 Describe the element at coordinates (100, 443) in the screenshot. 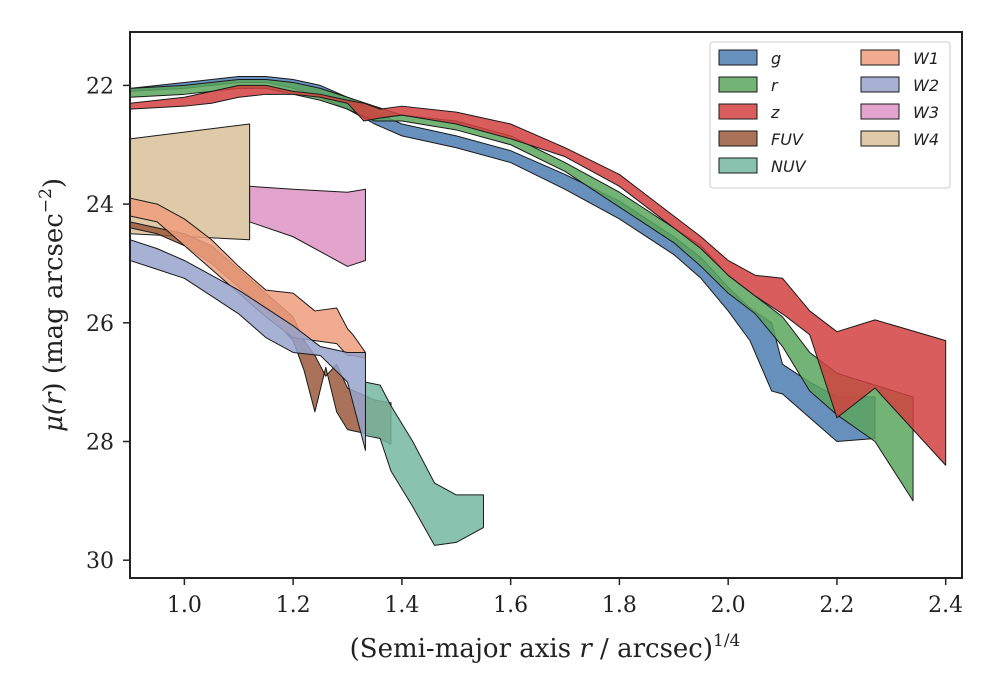

I see `y-tick-label: 28` at that location.